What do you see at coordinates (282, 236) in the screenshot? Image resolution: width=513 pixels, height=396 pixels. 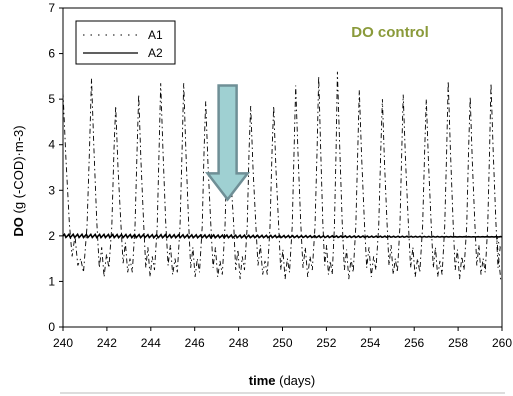 I see `series-line-a2` at bounding box center [282, 236].